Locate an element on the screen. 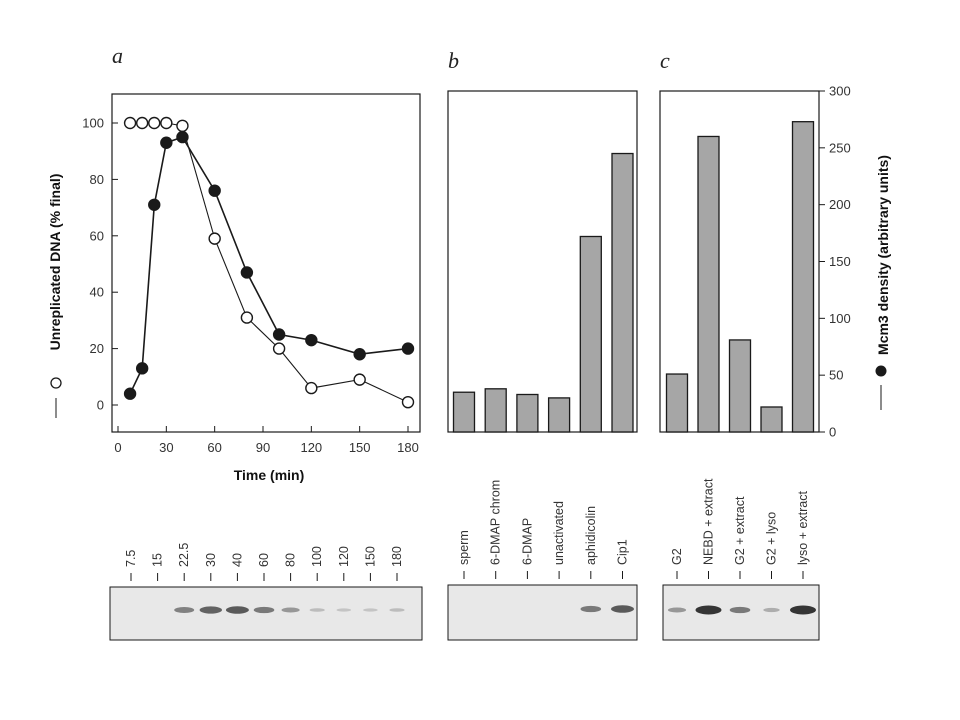 This screenshot has width=960, height=720. panel-a-ytick-label: 40 is located at coordinates (97, 292).